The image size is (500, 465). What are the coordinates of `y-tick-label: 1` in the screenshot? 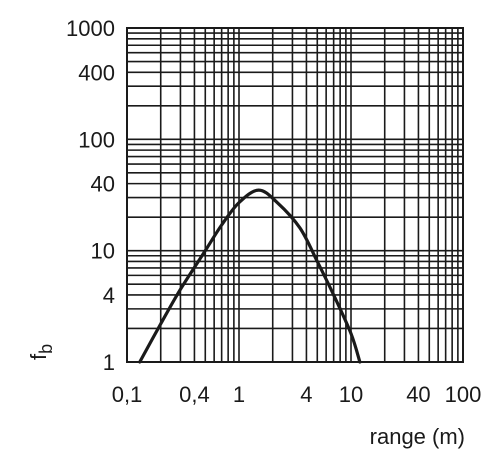 It's located at (109, 362).